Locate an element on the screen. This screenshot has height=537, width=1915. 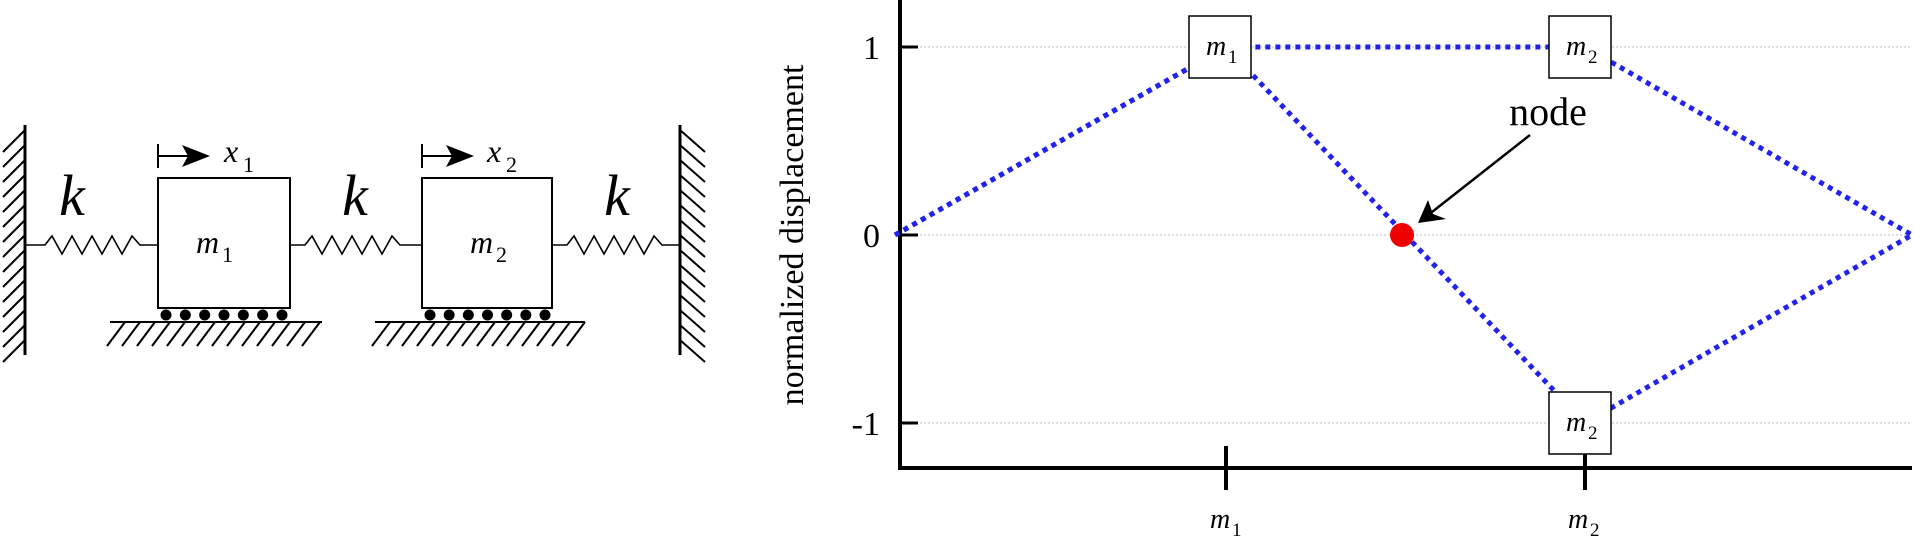
y-tick-label-1: 1 is located at coordinates (871, 48).